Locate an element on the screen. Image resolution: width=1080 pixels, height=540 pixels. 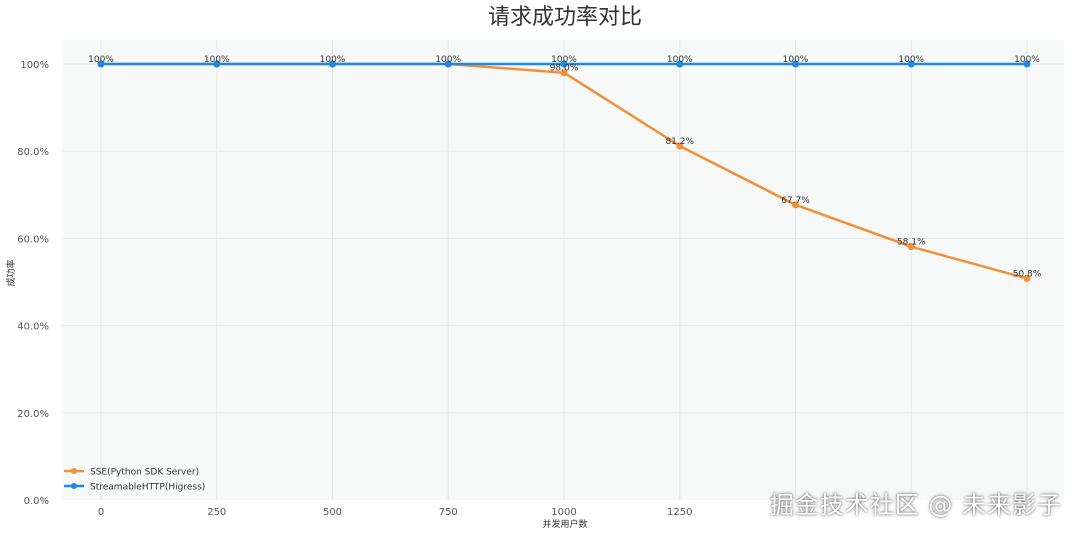
data-label: 50.8% is located at coordinates (1027, 275).